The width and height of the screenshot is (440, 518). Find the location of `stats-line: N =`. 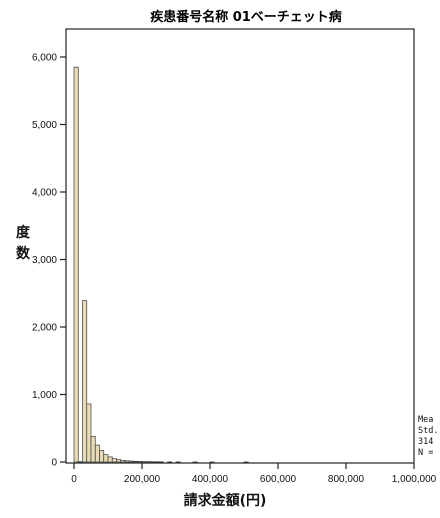

stats-line: N = is located at coordinates (425, 453).